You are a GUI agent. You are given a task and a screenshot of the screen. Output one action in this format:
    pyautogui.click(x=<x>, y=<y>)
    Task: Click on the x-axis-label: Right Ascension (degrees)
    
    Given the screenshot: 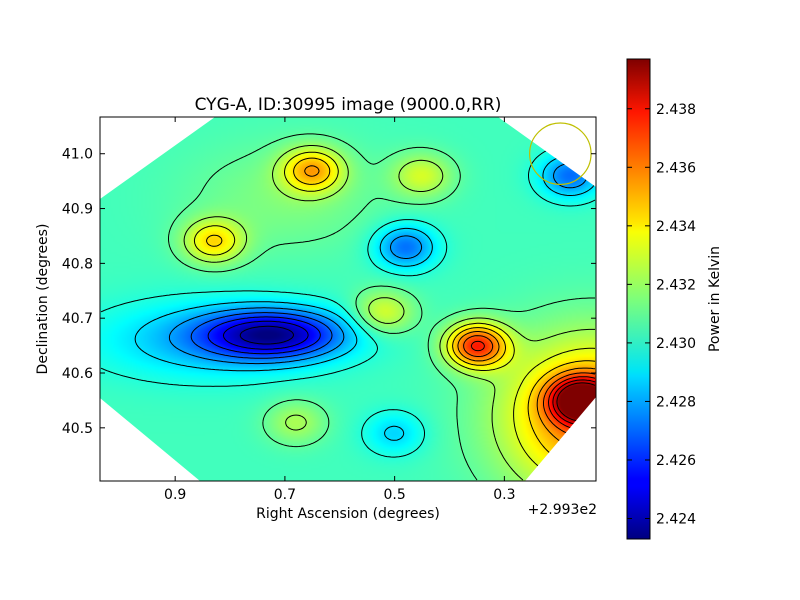 What is the action you would take?
    pyautogui.click(x=348, y=514)
    